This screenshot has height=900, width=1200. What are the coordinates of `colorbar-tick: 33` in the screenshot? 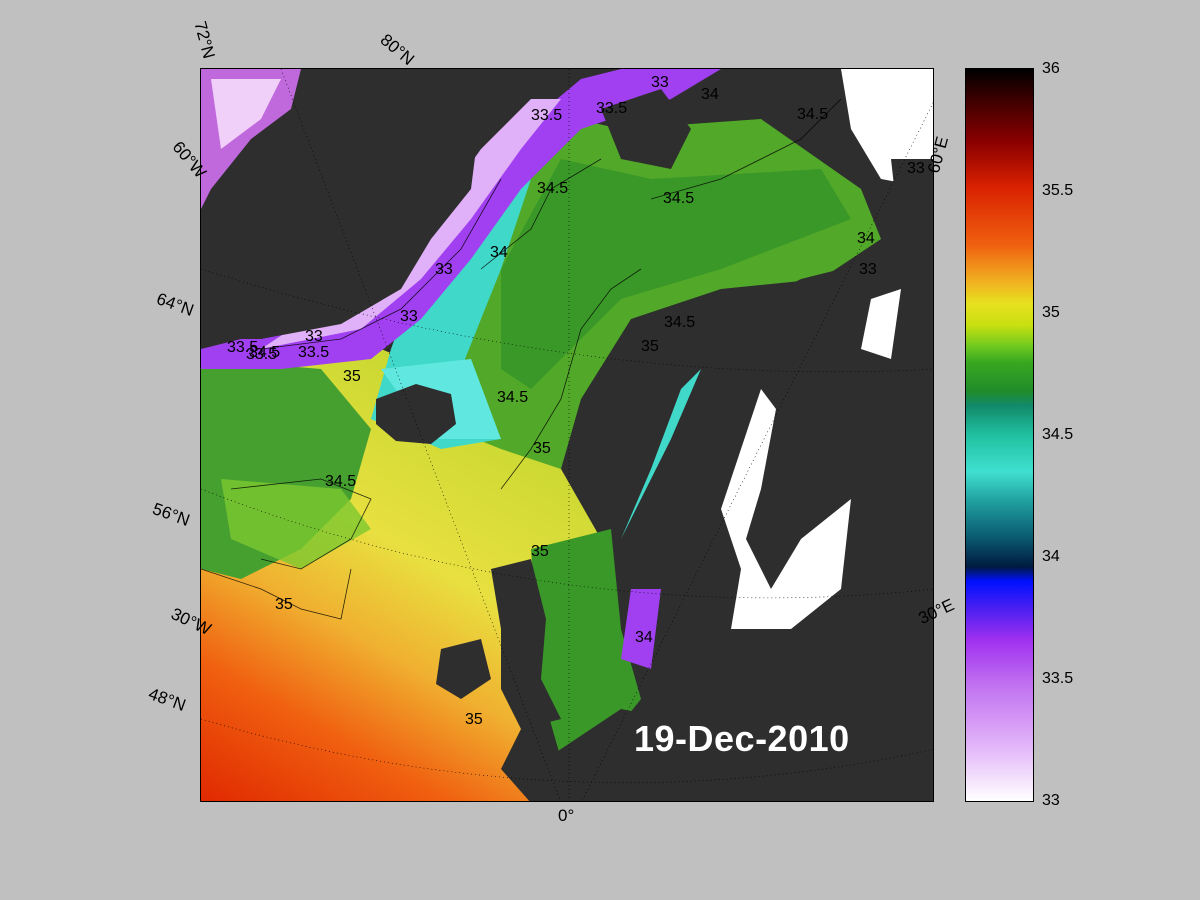 It's located at (1051, 800).